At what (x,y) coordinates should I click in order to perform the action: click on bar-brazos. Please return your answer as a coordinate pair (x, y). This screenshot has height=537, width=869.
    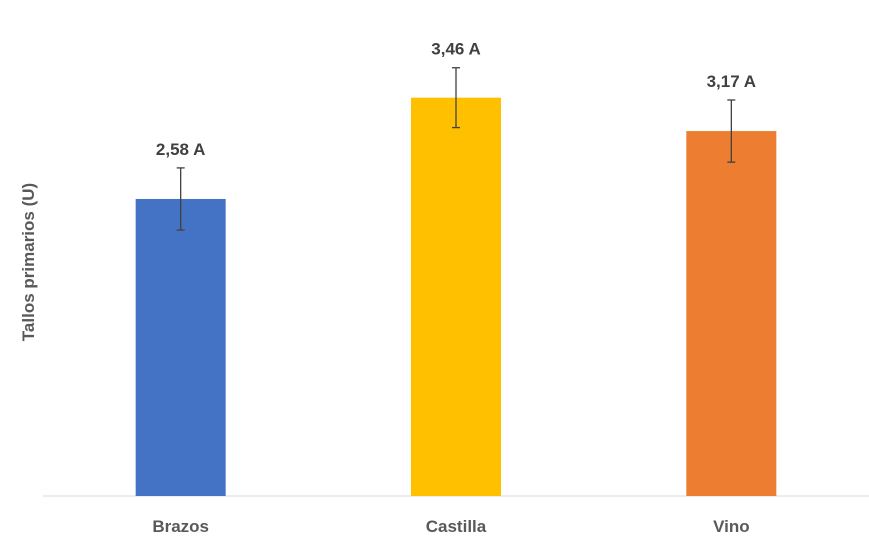
    Looking at the image, I should click on (181, 347).